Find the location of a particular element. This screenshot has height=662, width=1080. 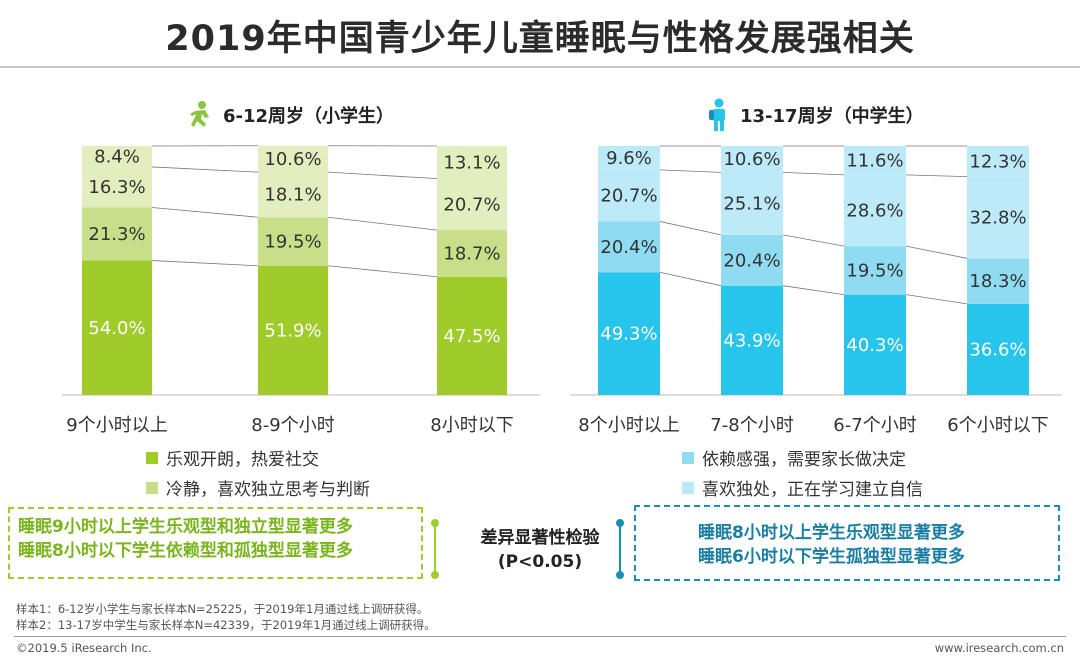

footer-divider is located at coordinates (540, 636).